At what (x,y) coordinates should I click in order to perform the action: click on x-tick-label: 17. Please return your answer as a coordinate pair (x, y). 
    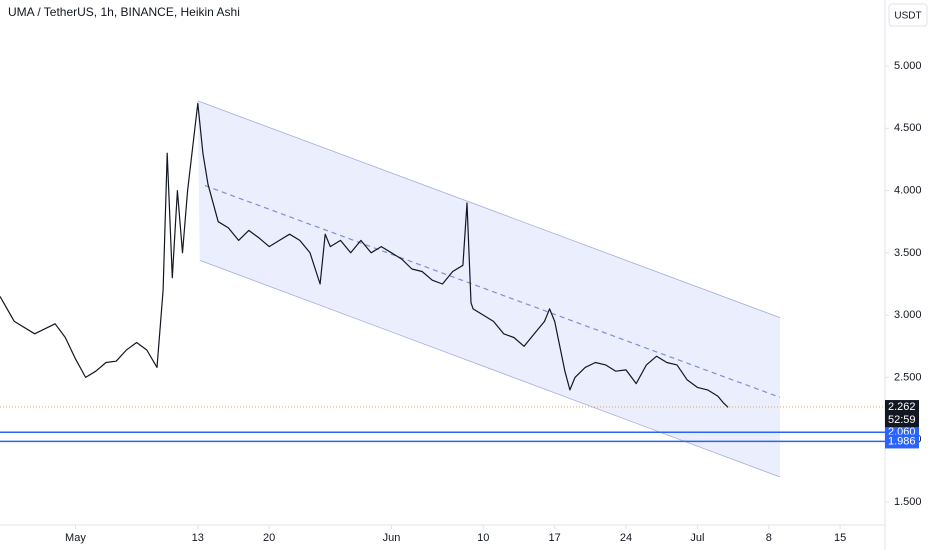
    Looking at the image, I should click on (555, 538).